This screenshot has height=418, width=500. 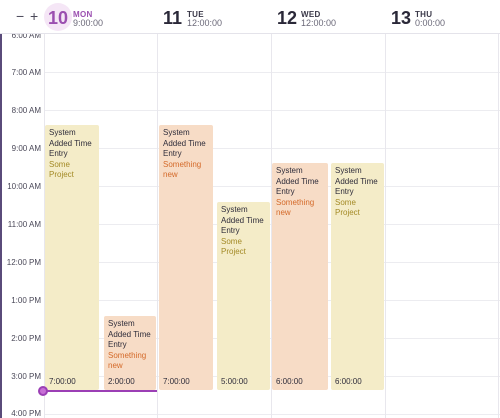 I want to click on current-time-dot, so click(x=43, y=391).